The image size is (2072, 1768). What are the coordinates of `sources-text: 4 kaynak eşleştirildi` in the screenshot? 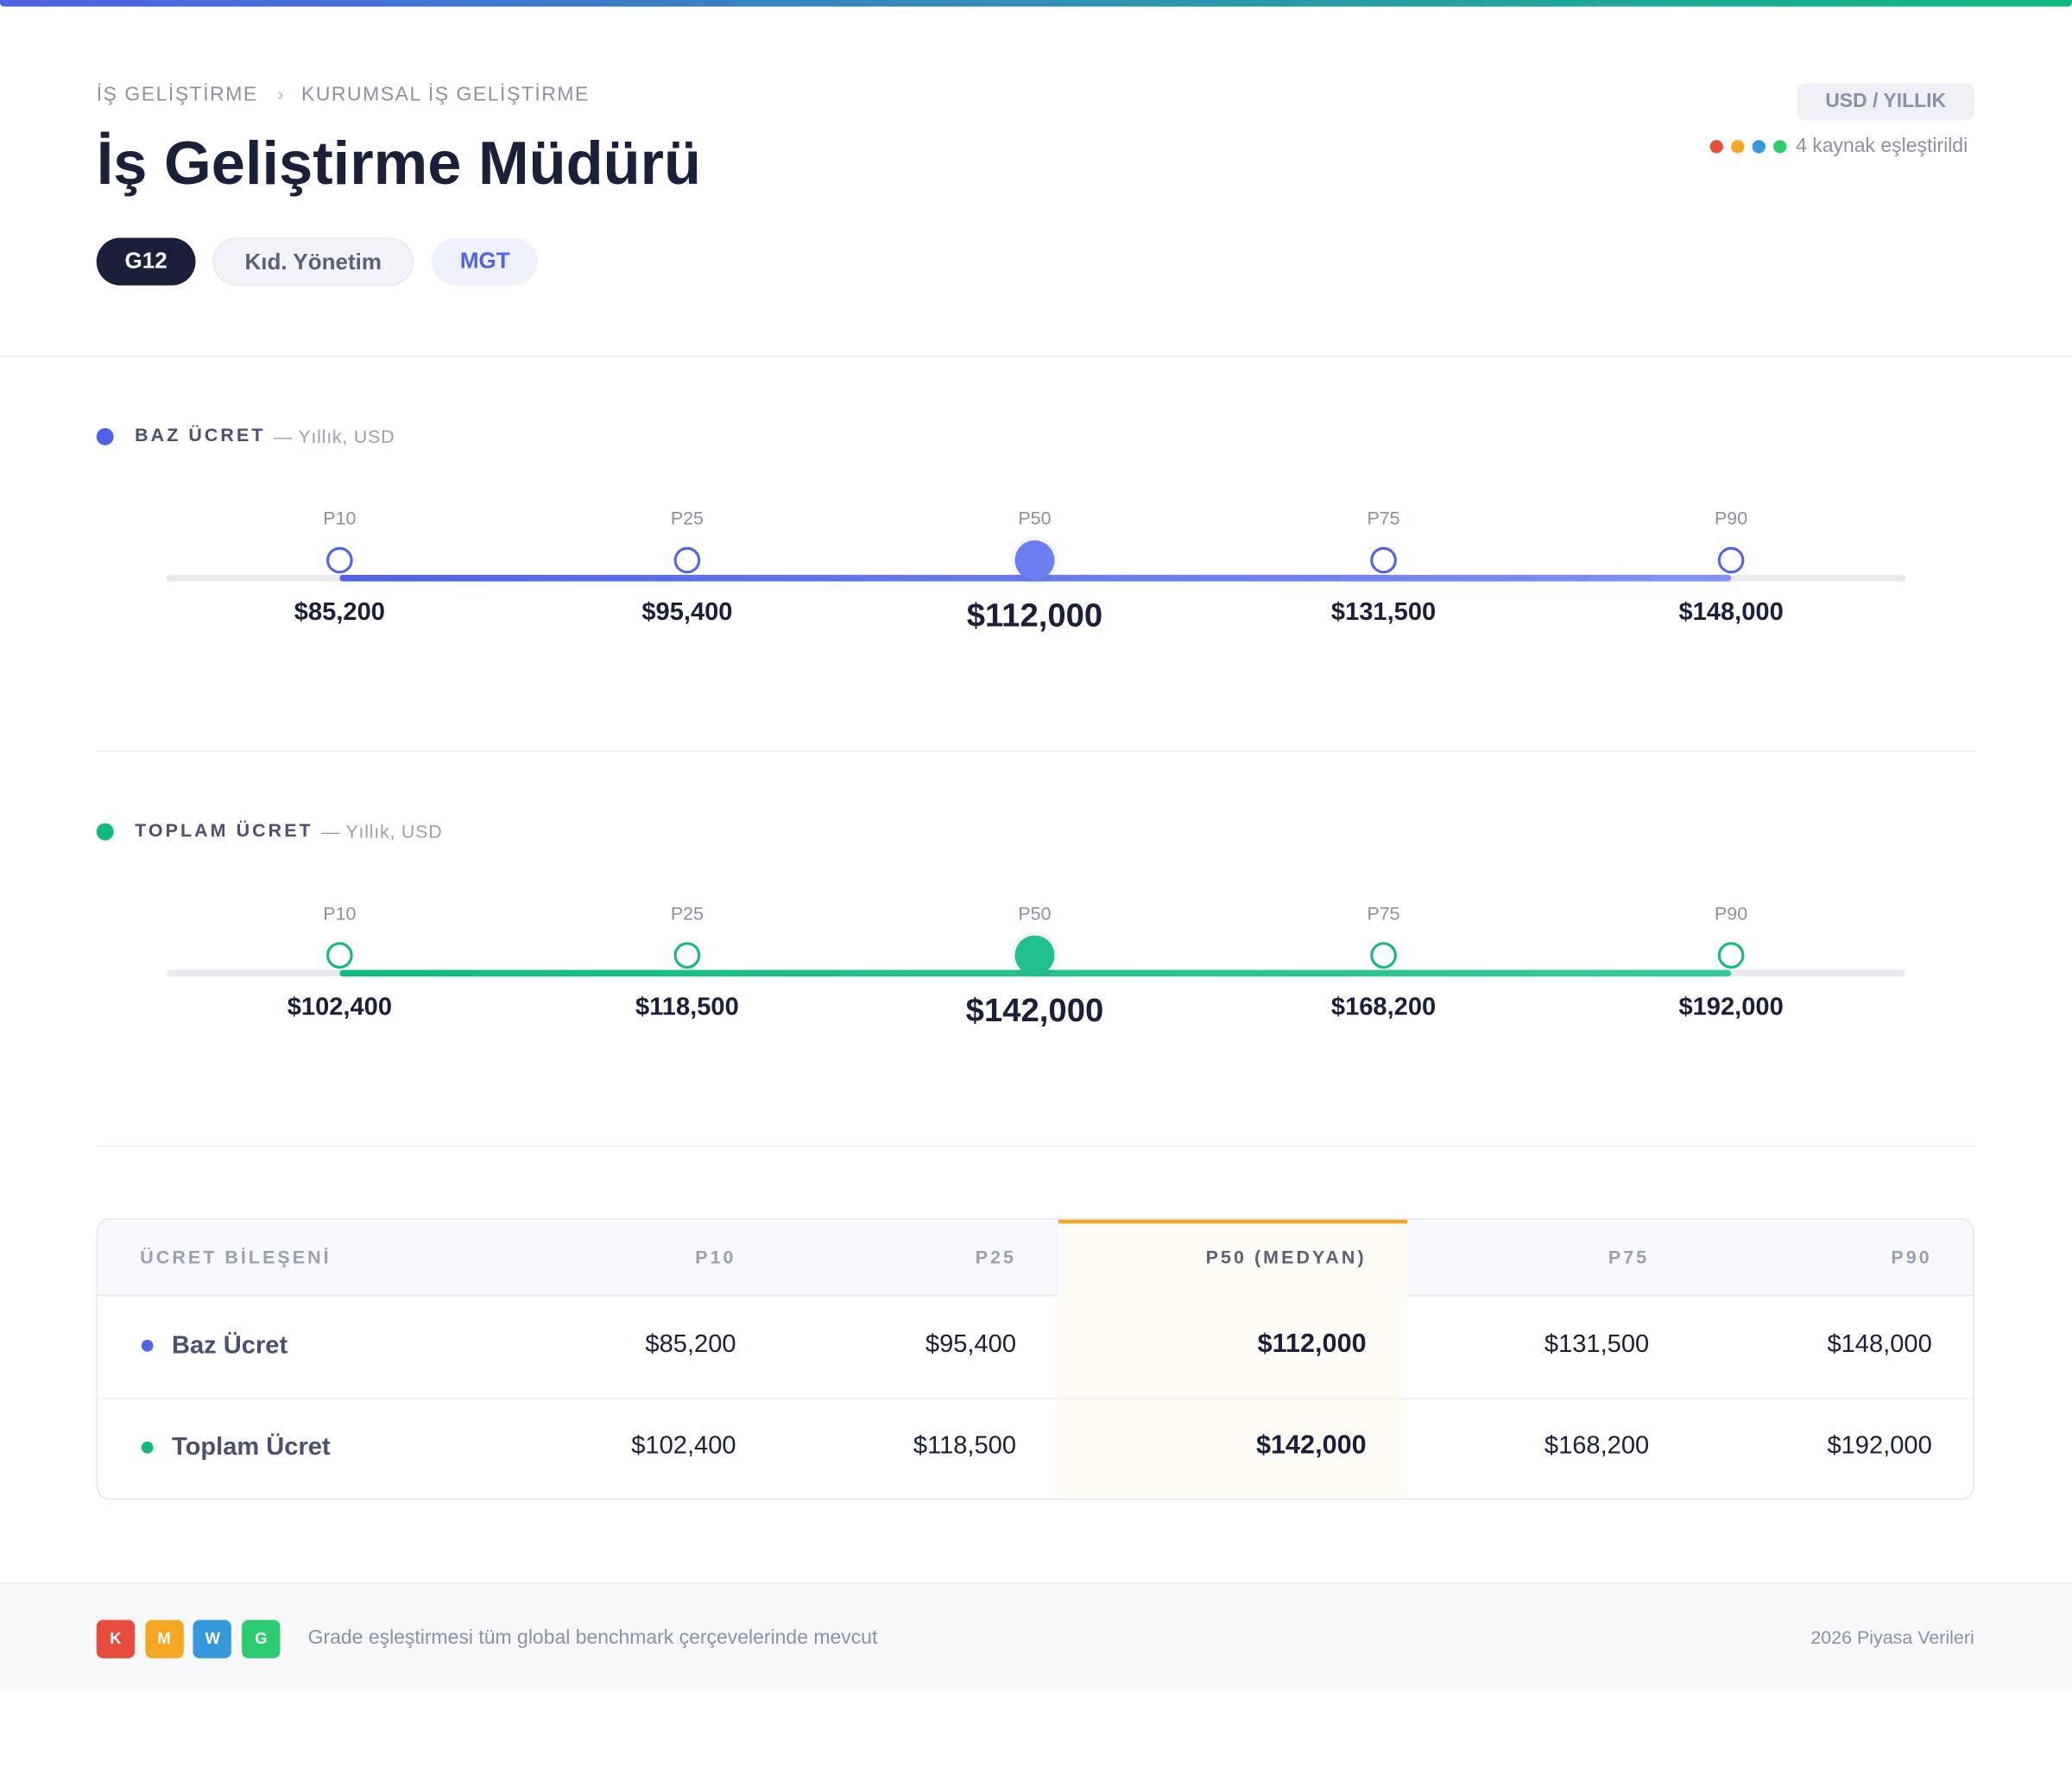 It's located at (1882, 147).